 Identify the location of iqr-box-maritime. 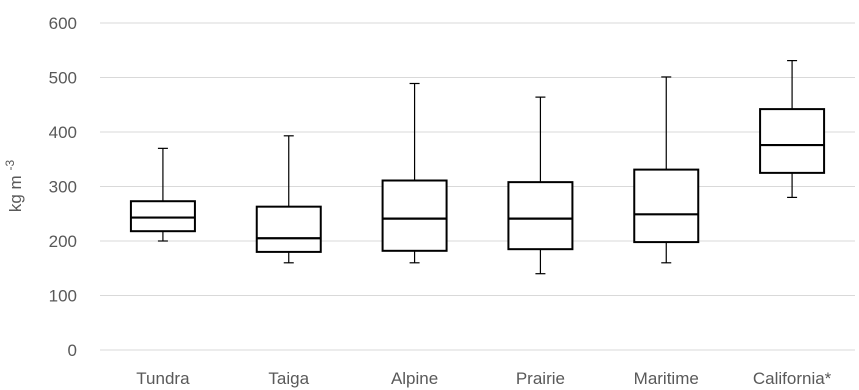
(666, 206).